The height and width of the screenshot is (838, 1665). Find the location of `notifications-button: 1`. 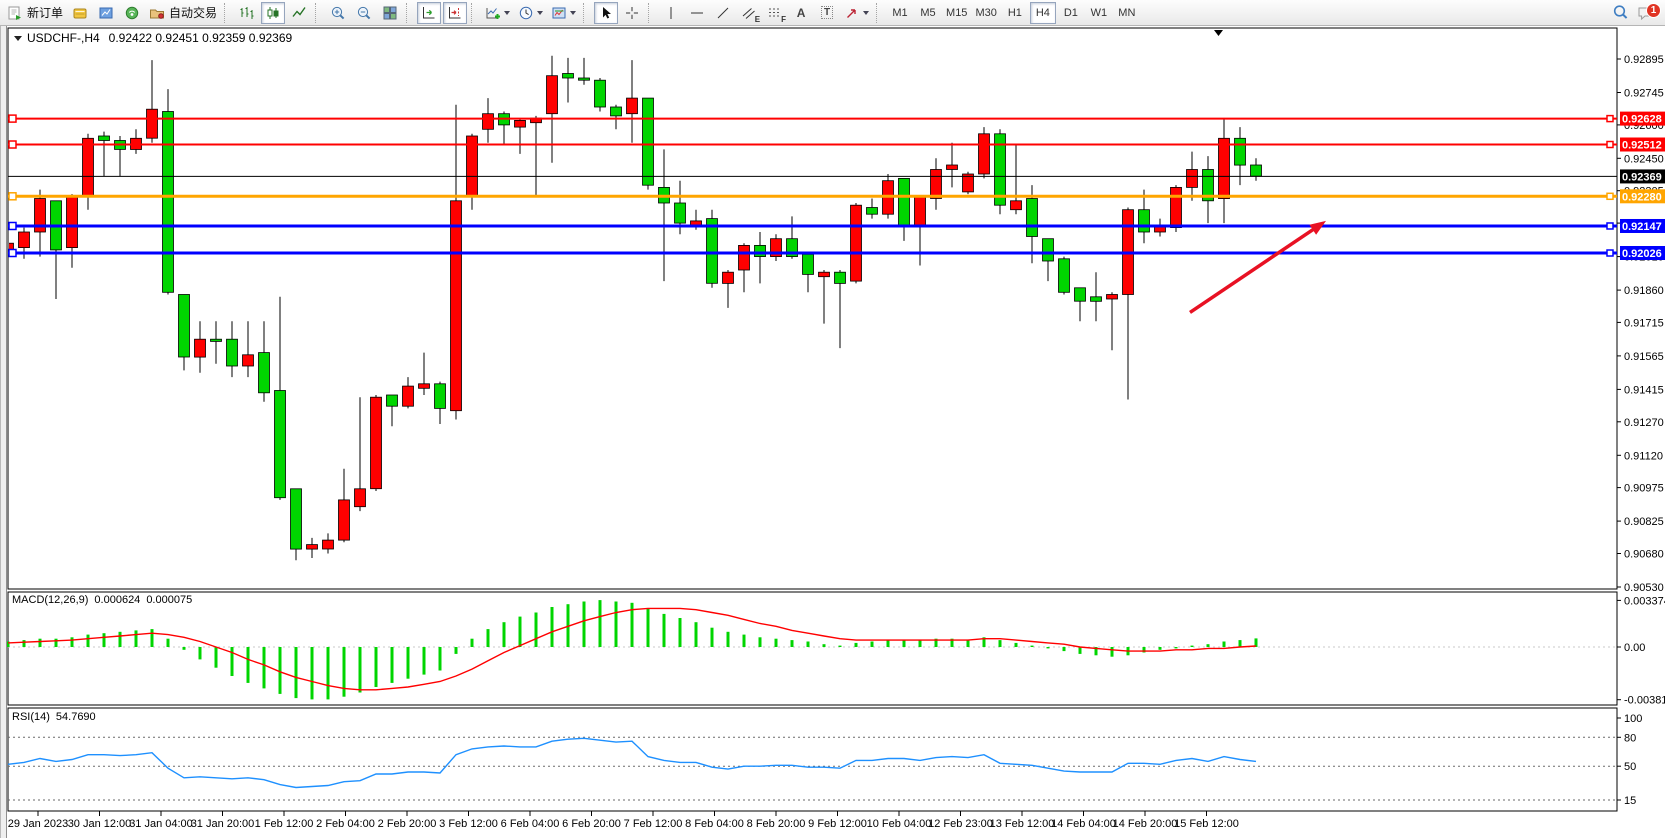

notifications-button: 1 is located at coordinates (1647, 13).